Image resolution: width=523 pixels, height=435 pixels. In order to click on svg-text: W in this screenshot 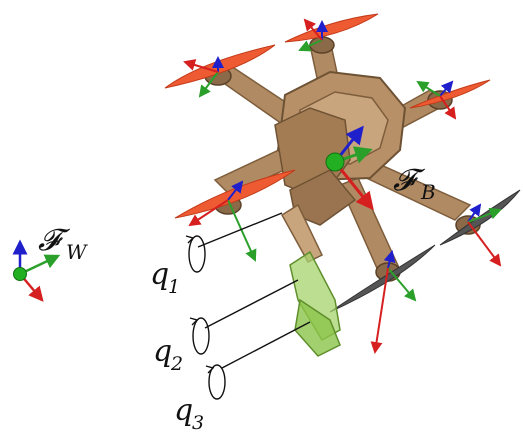, I will do `click(77, 252)`.